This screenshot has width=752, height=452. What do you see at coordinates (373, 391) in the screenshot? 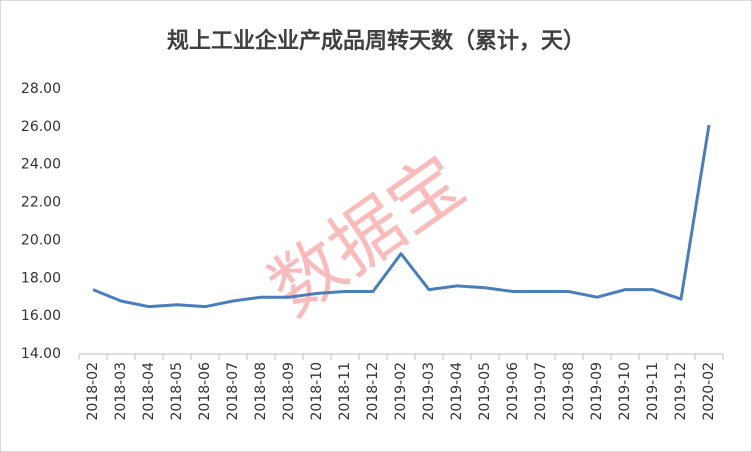
I see `x-tick-label: 2018-12` at bounding box center [373, 391].